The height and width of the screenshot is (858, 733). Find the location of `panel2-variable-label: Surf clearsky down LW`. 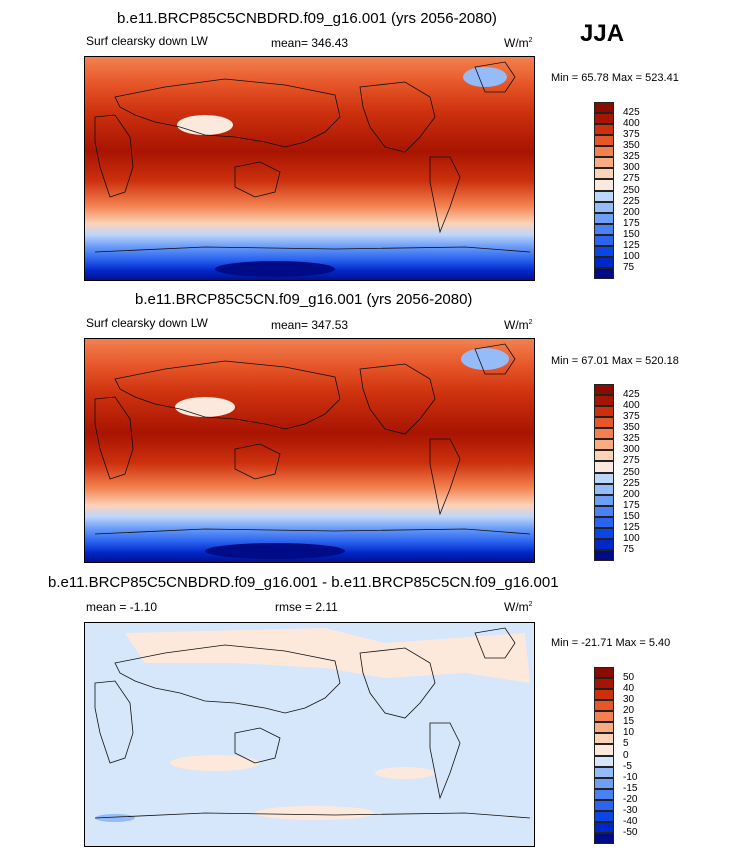

panel2-variable-label: Surf clearsky down LW is located at coordinates (147, 323).